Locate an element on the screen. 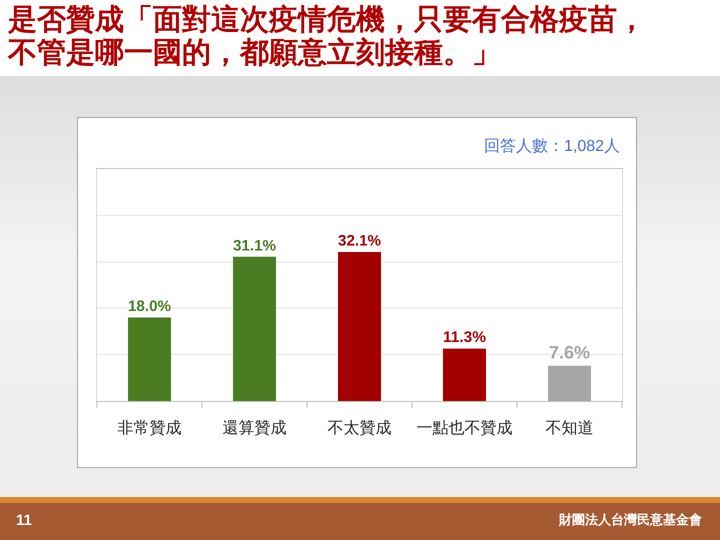 This screenshot has width=720, height=540. x-tick-label: 不太贊成 is located at coordinates (360, 428).